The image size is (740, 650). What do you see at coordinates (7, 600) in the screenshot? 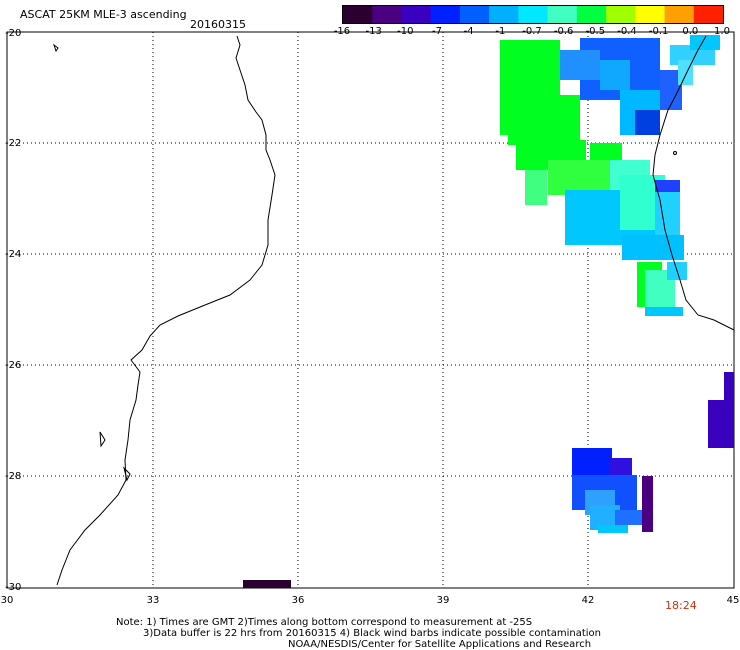
I see `longitude-label: 30` at bounding box center [7, 600].